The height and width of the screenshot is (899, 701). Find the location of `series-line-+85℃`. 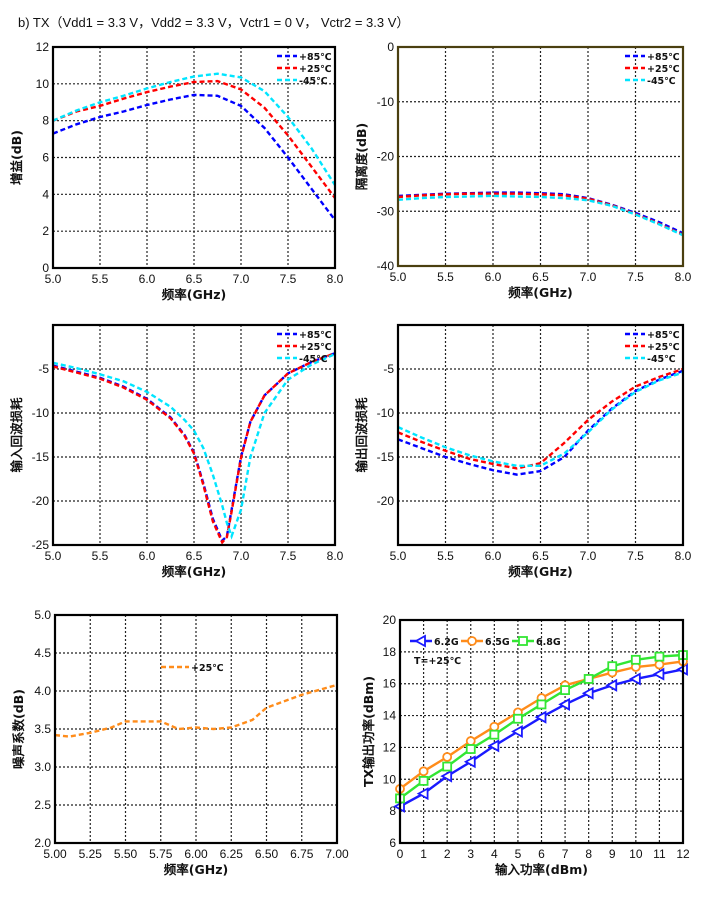

series-line-+85℃ is located at coordinates (194, 157).